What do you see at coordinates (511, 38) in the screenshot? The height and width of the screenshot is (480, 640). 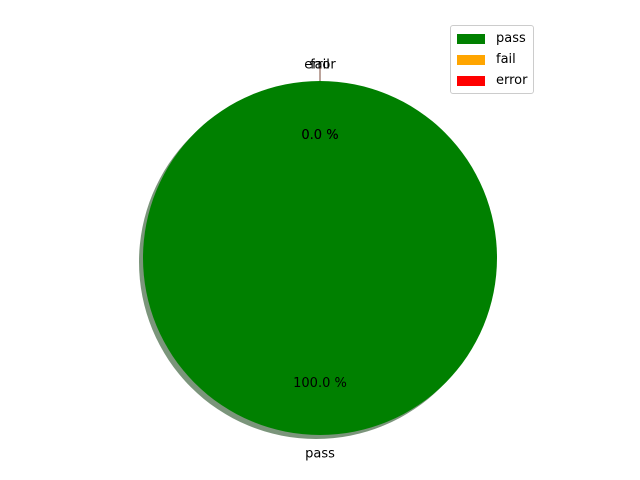 I see `legend-label-pass: pass` at bounding box center [511, 38].